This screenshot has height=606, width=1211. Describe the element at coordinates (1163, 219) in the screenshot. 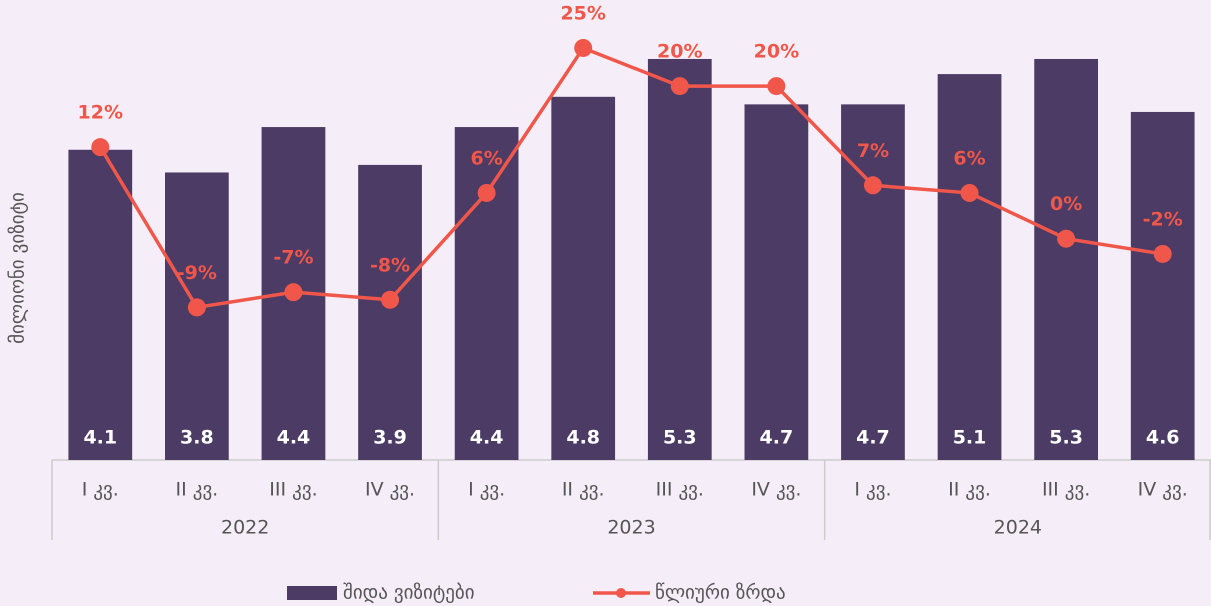

I see `line-value-label: -2%` at that location.